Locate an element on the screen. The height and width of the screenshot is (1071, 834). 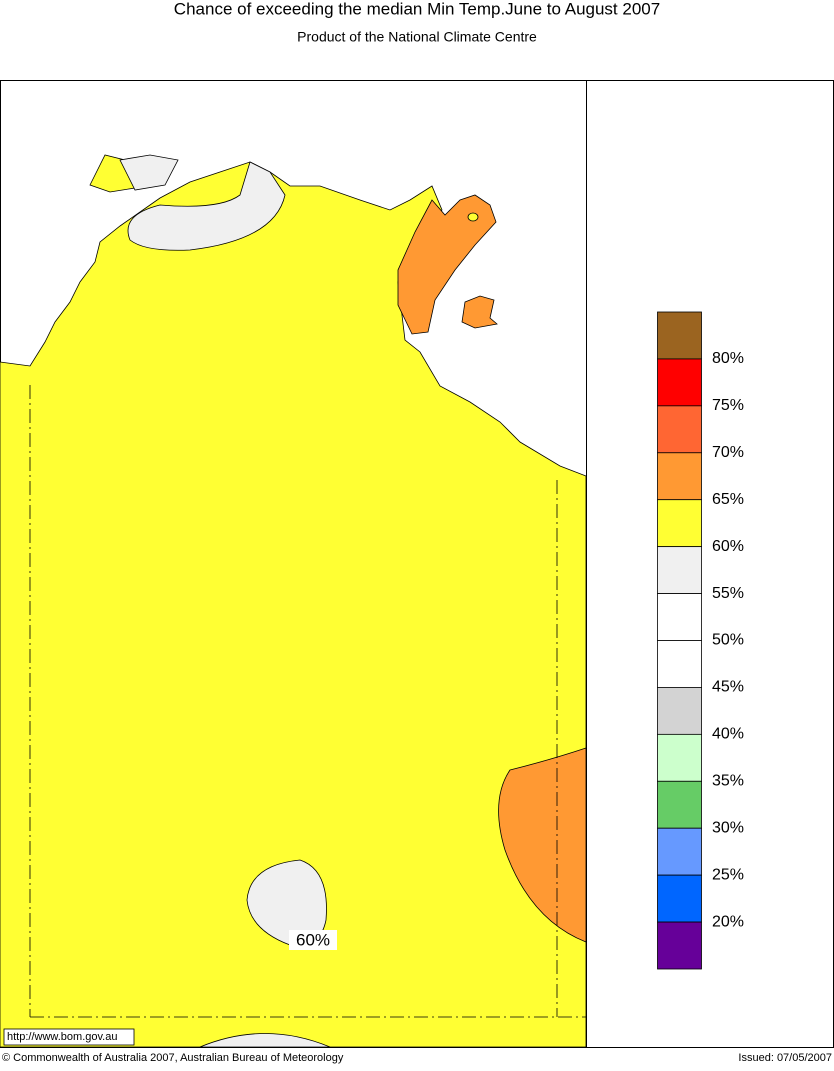
issued: Issued: 07/05/2007 is located at coordinates (785, 1058).